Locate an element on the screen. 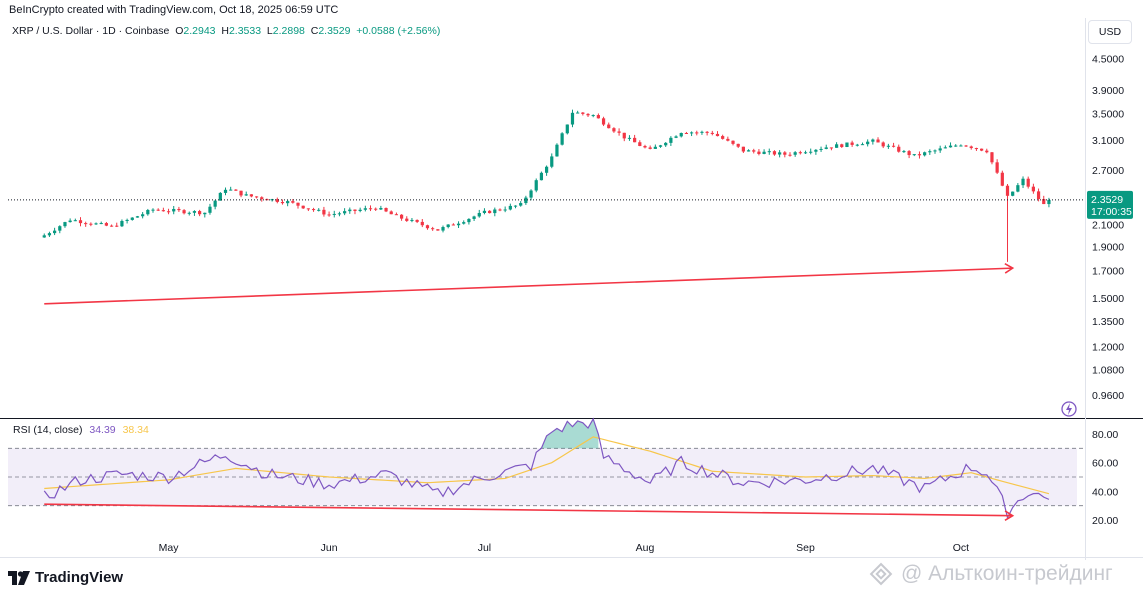  alert-icon is located at coordinates (1069, 409).